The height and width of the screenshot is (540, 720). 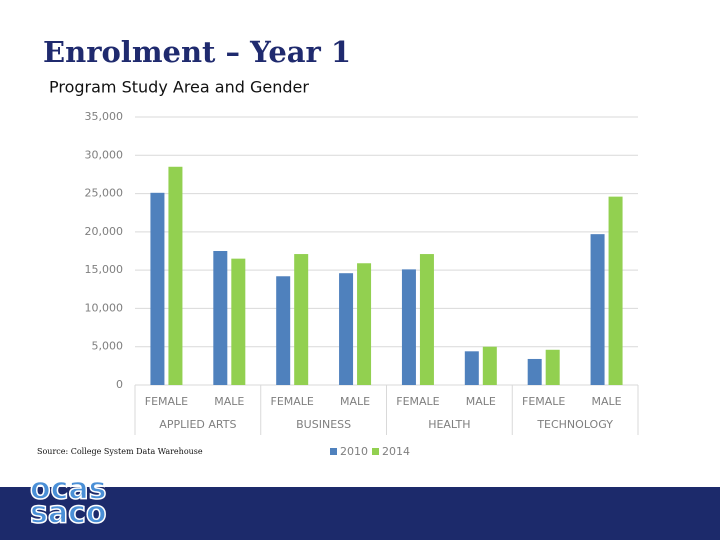 What do you see at coordinates (104, 307) in the screenshot?
I see `y-tick-label: 10,000` at bounding box center [104, 307].